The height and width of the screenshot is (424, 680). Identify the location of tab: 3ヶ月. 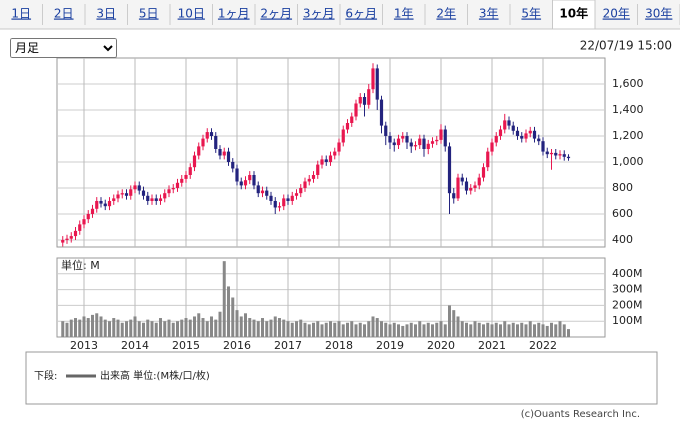
(319, 14).